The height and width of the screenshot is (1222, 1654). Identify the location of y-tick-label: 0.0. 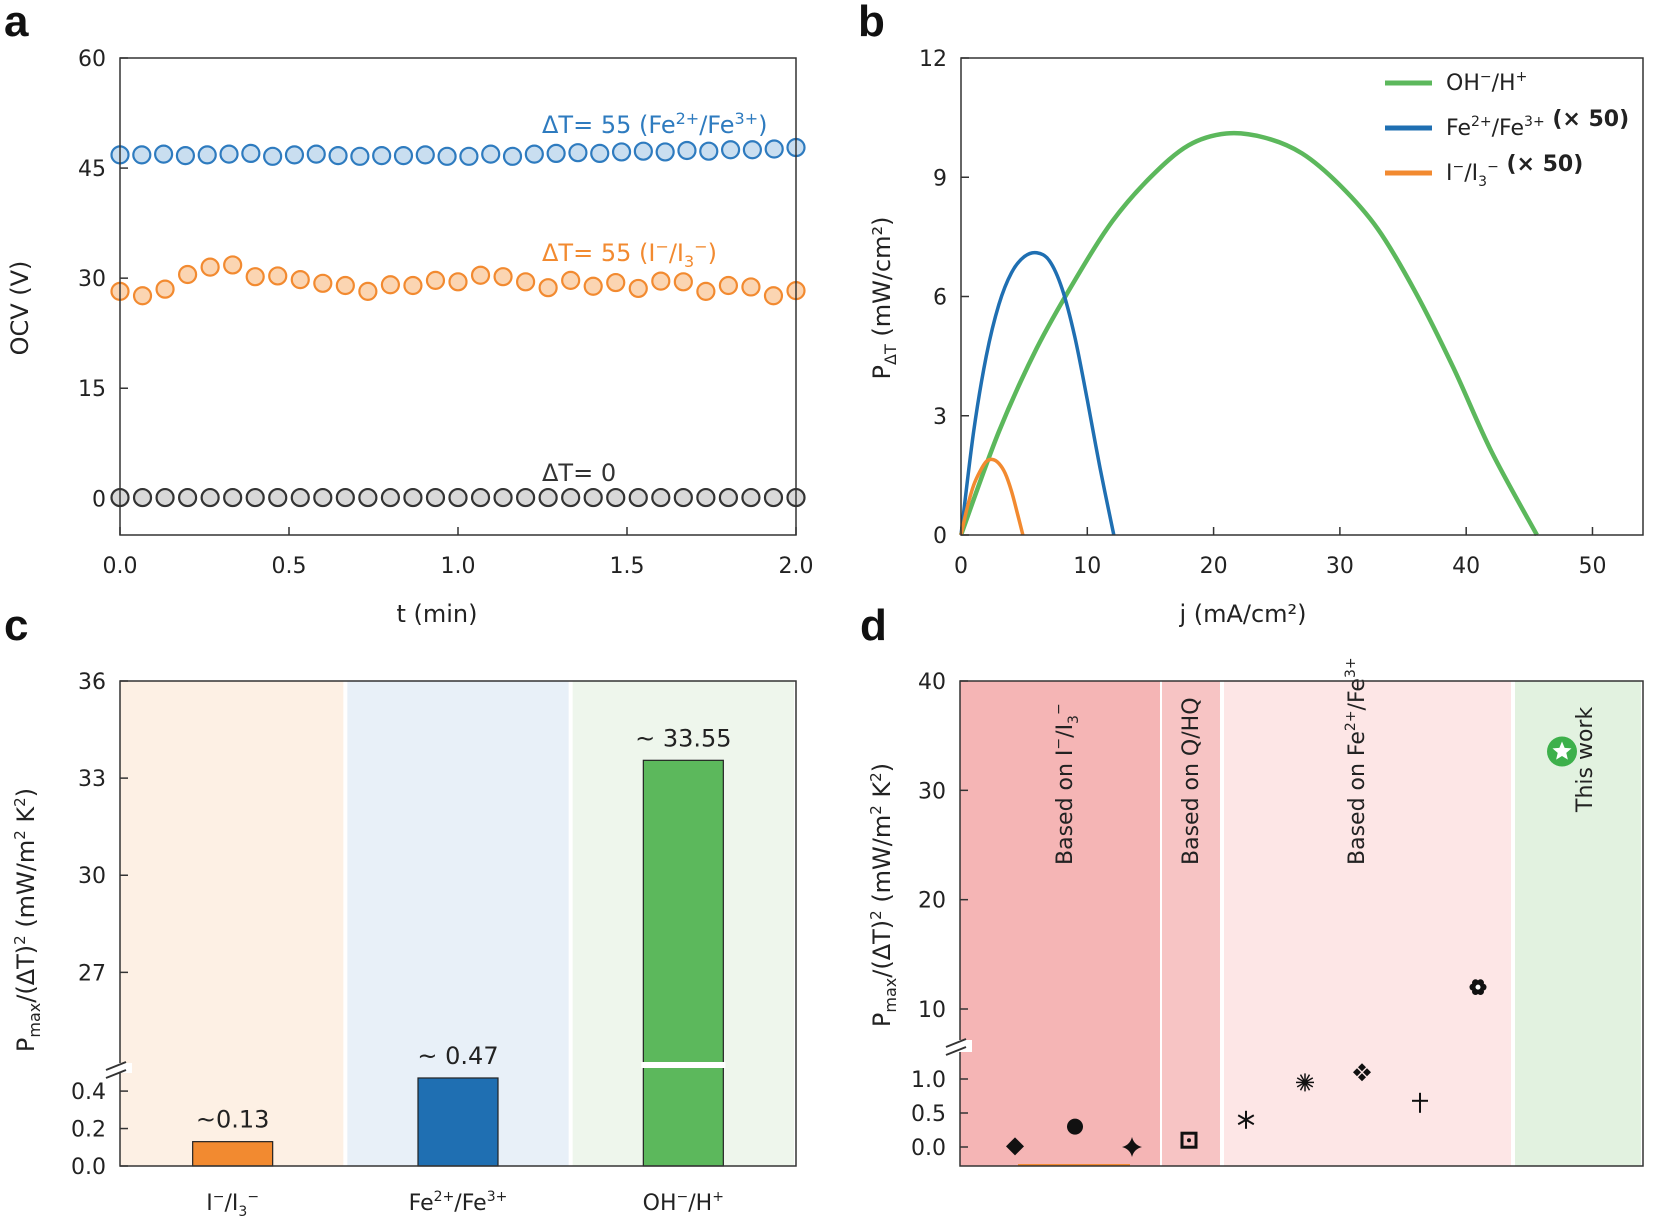
(928, 1148).